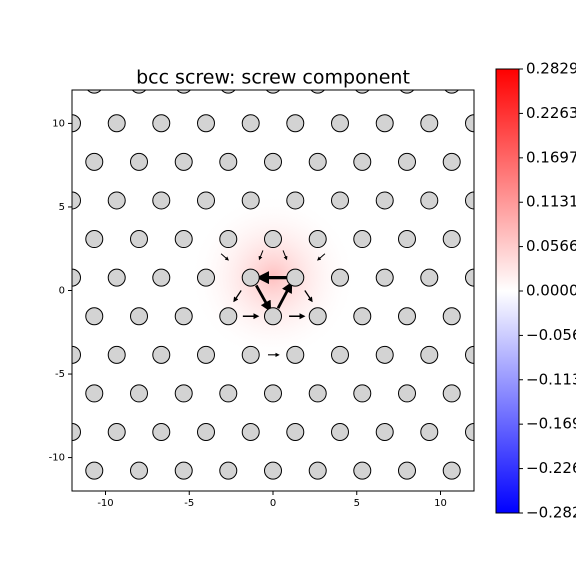 This screenshot has width=576, height=576. What do you see at coordinates (551, 379) in the screenshot?
I see `colorbar-tick-label: −0.1131` at bounding box center [551, 379].